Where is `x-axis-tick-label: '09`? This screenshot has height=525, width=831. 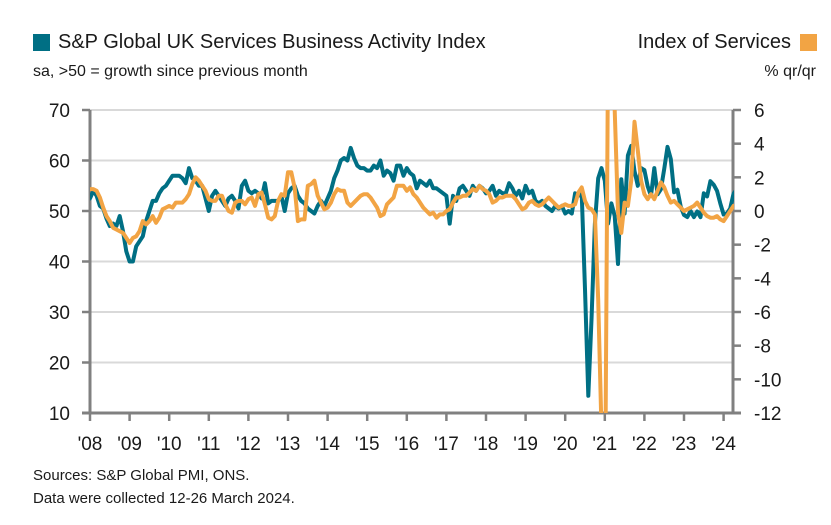 x-axis-tick-label: '09 is located at coordinates (129, 444).